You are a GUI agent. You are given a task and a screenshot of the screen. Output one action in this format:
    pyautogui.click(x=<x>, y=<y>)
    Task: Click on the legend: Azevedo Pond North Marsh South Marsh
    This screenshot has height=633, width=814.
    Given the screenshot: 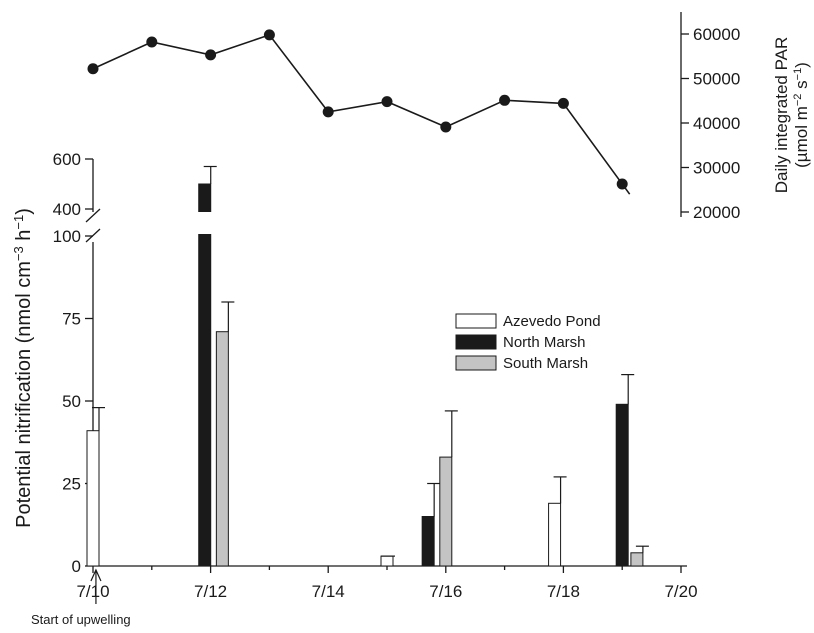 What is the action you would take?
    pyautogui.click(x=528, y=342)
    